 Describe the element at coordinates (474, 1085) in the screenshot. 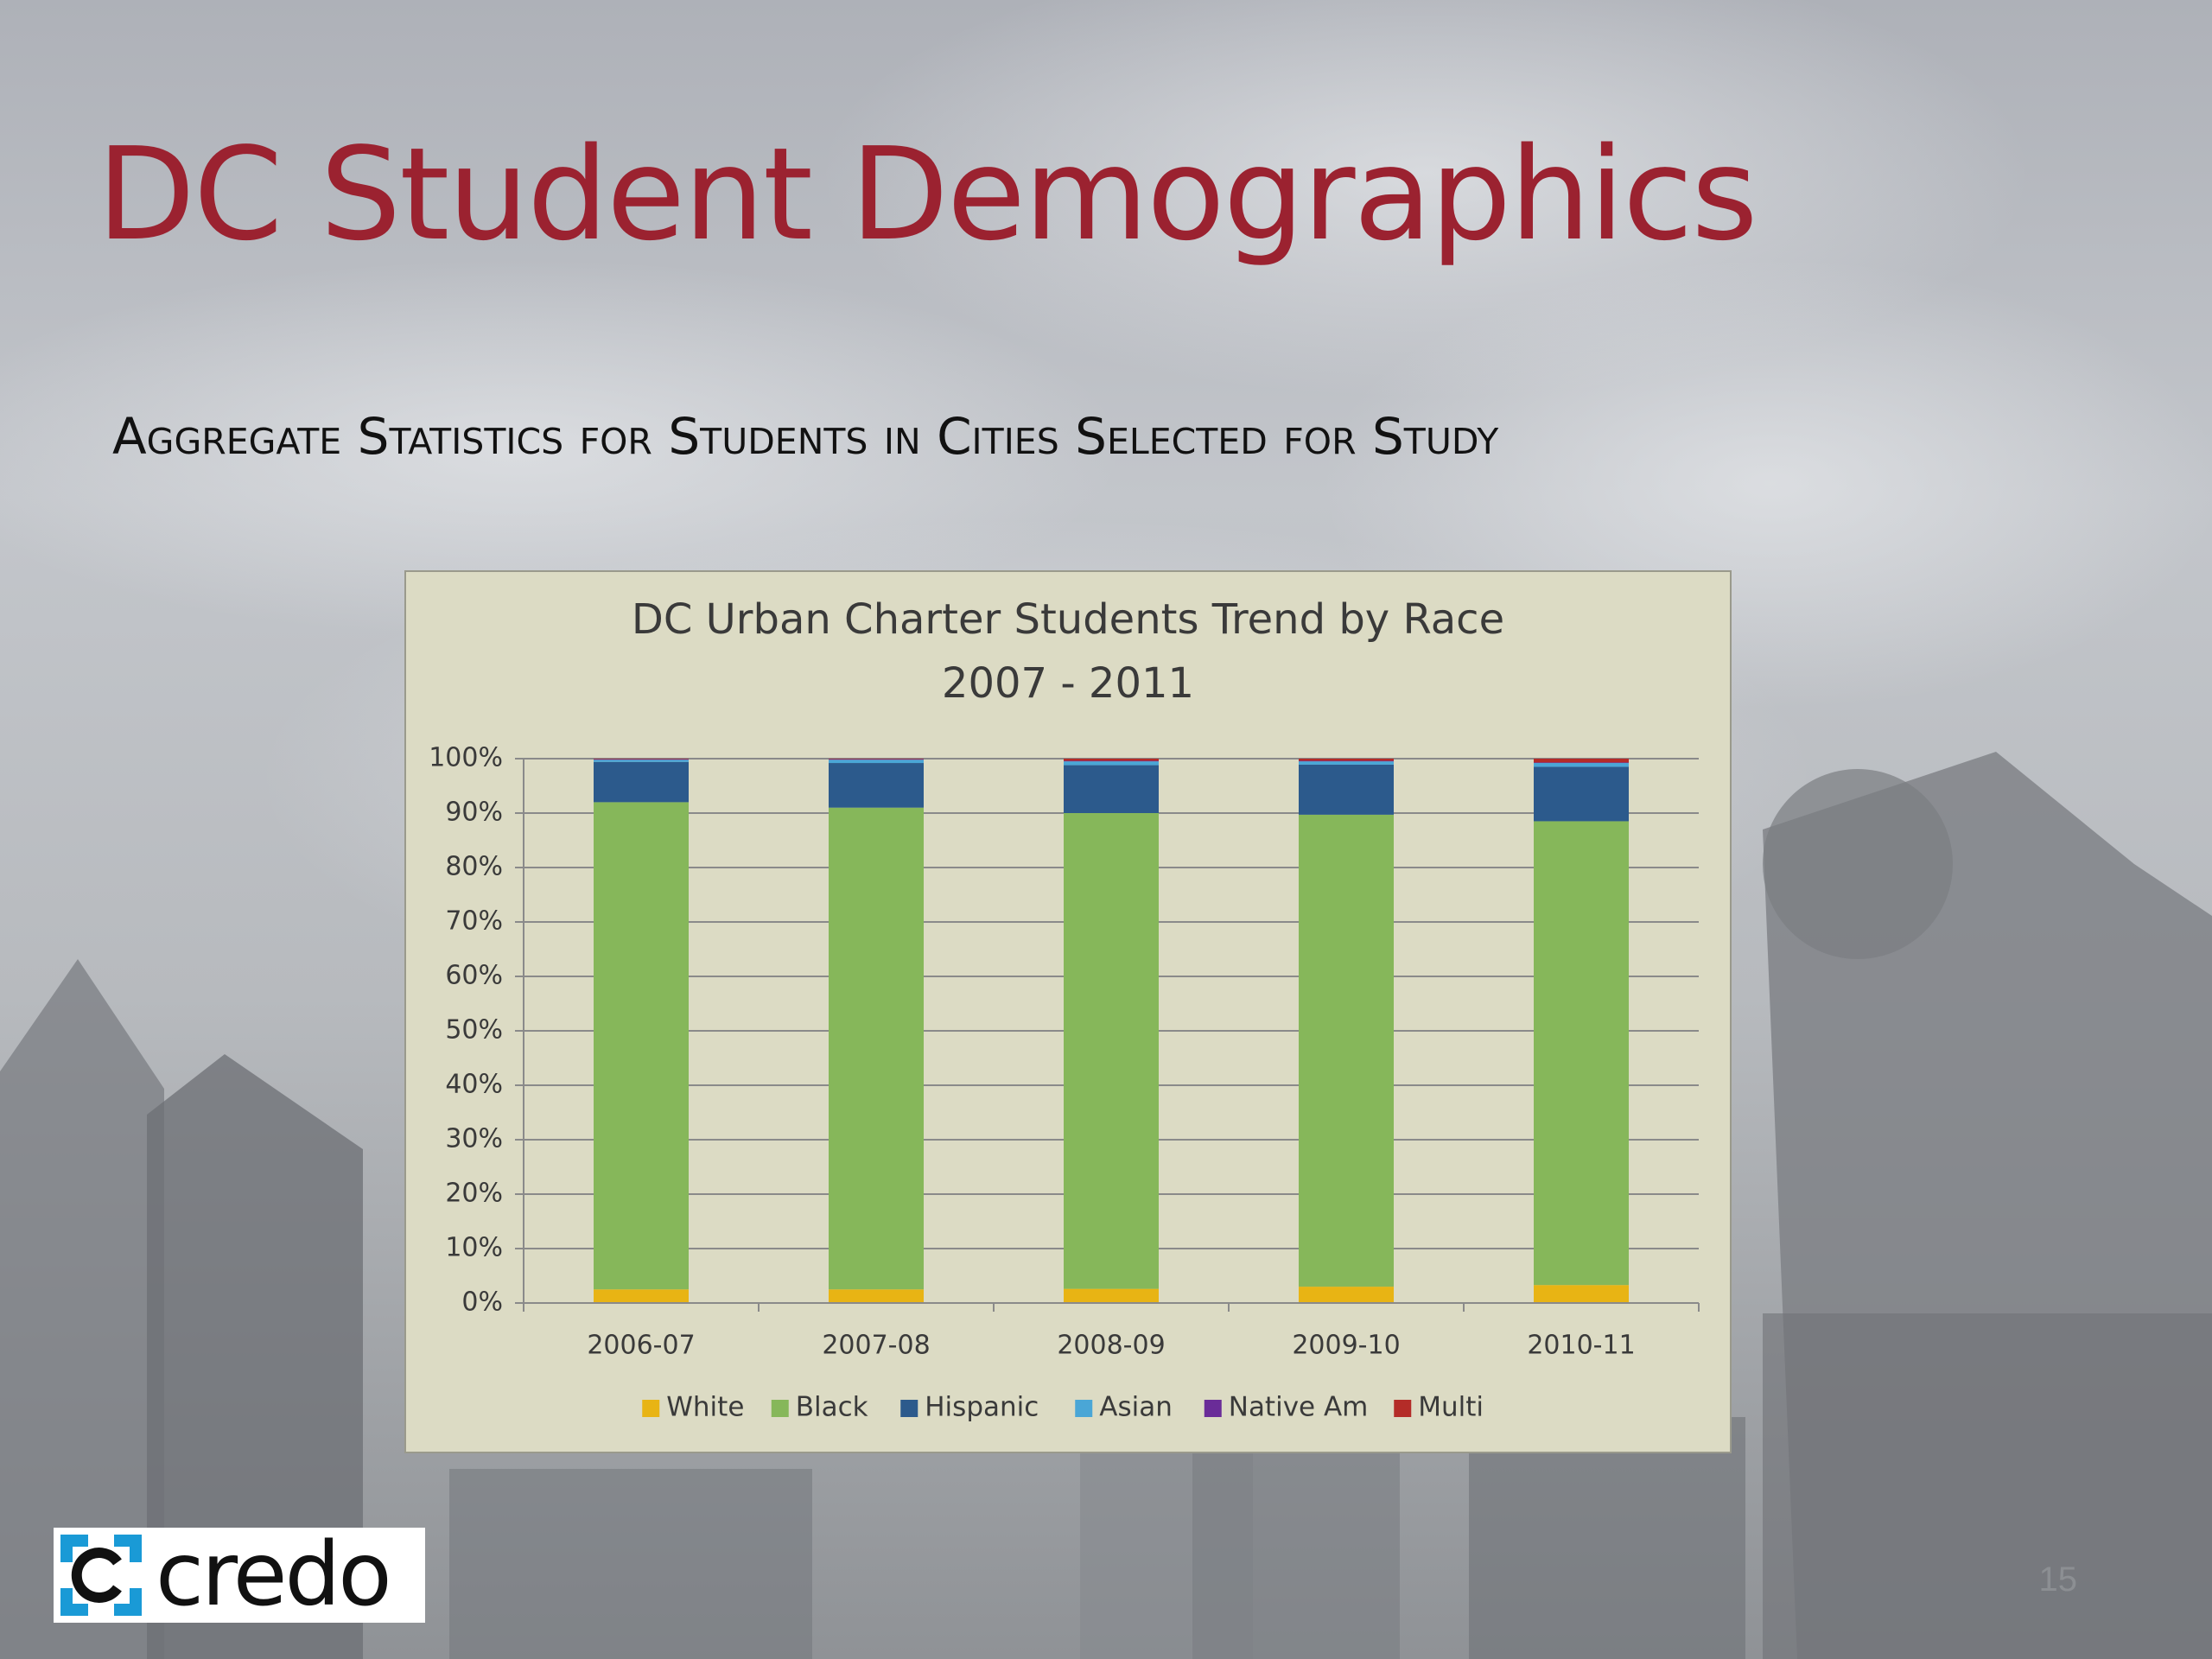

I see `y-tick-label: 40%` at that location.